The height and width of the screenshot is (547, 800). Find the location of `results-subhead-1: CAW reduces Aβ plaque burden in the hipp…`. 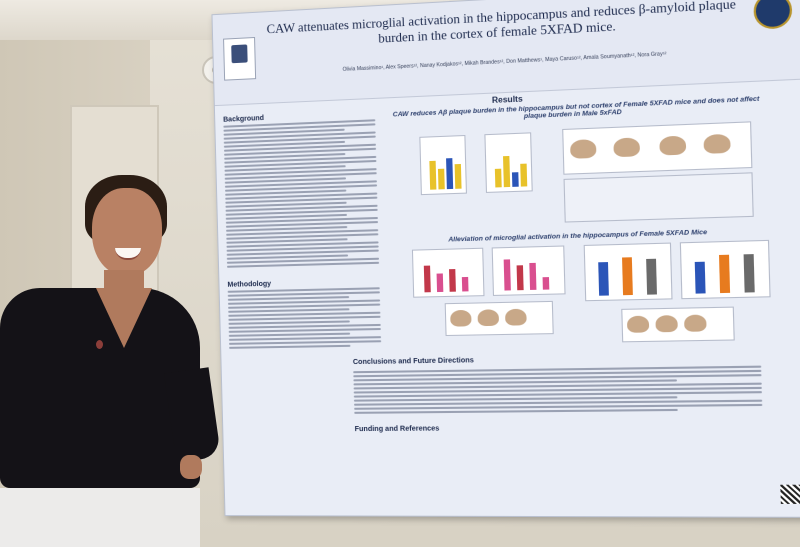

results-subhead-1: CAW reduces Aβ plaque burden in the hipp… is located at coordinates (576, 110).